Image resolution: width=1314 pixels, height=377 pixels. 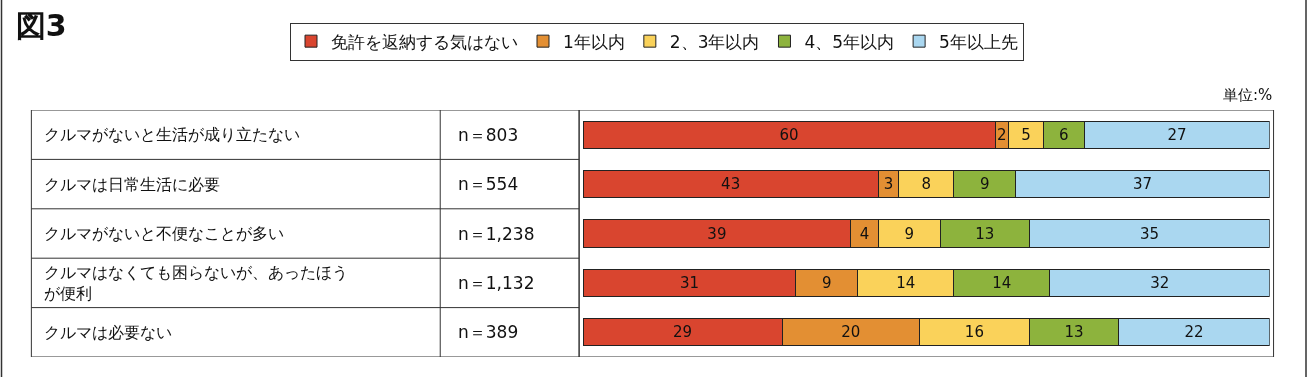 What do you see at coordinates (1194, 332) in the screenshot?
I see `data-label: 22` at bounding box center [1194, 332].